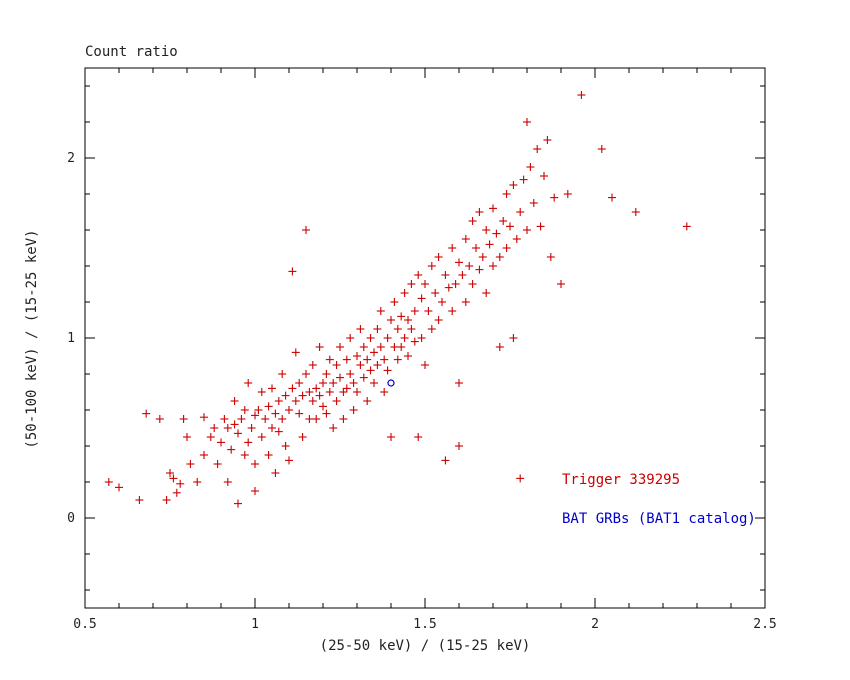  I want to click on svg-text: 1.5, so click(424, 624).